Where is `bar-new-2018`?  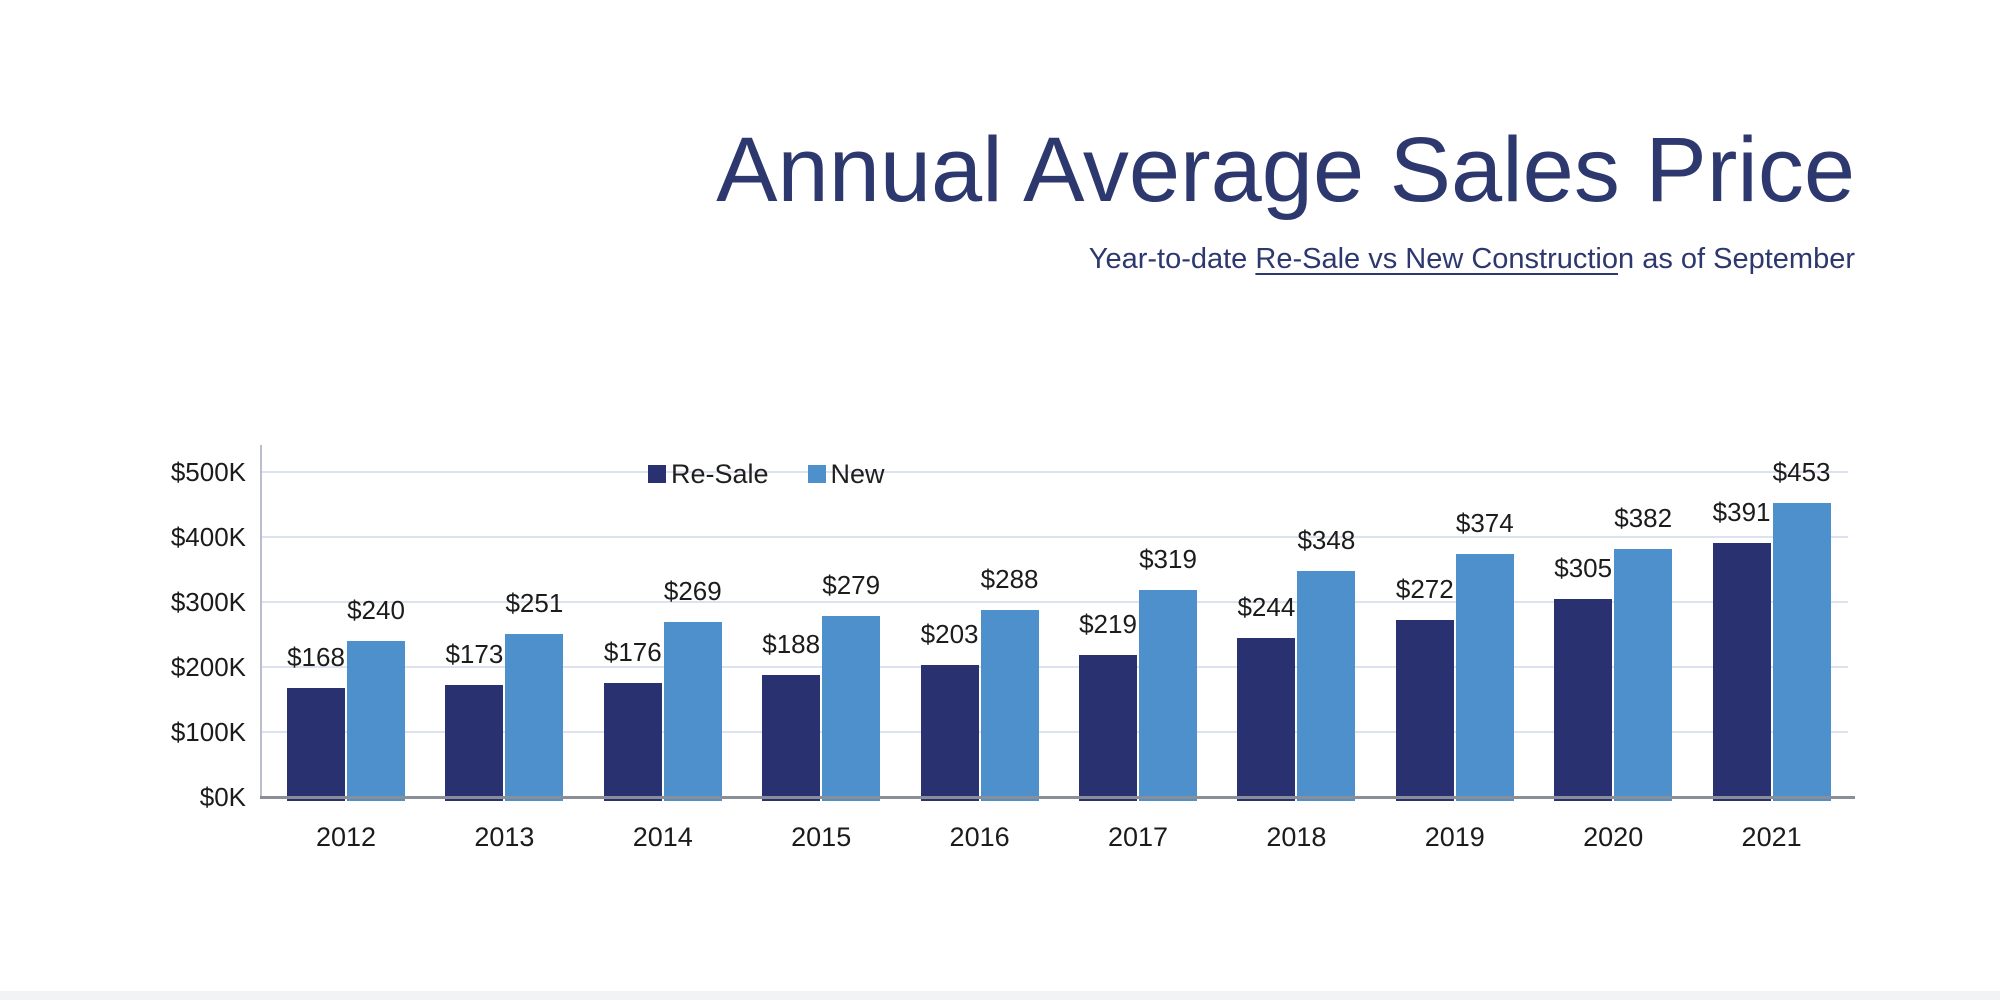 bar-new-2018 is located at coordinates (1326, 686).